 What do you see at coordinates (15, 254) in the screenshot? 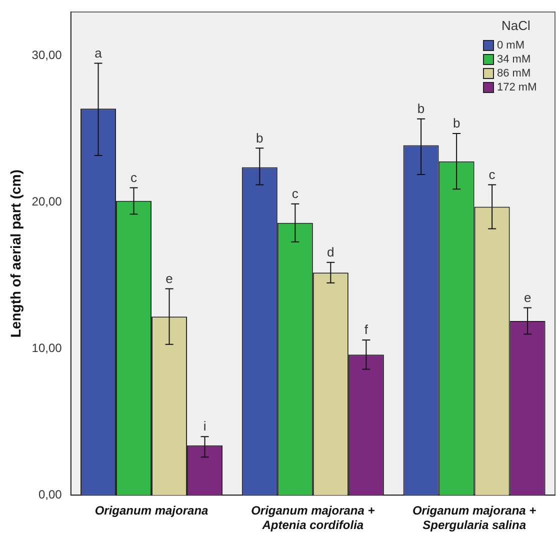
I see `y-axis-title: Length of aerial part (cm)` at bounding box center [15, 254].